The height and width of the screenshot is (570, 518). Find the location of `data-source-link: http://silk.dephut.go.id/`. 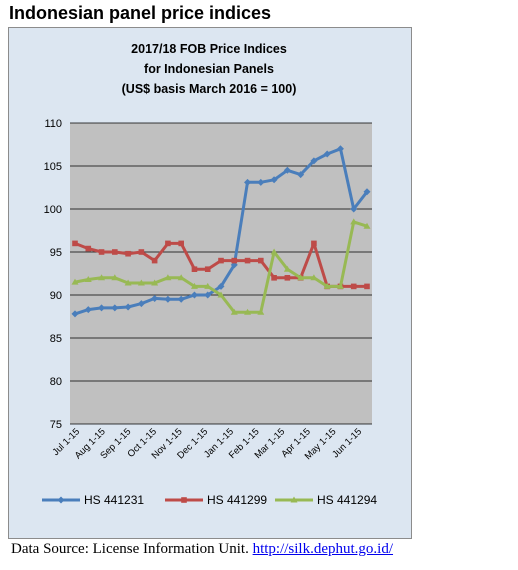

data-source-link: http://silk.dephut.go.id/ is located at coordinates (323, 549).